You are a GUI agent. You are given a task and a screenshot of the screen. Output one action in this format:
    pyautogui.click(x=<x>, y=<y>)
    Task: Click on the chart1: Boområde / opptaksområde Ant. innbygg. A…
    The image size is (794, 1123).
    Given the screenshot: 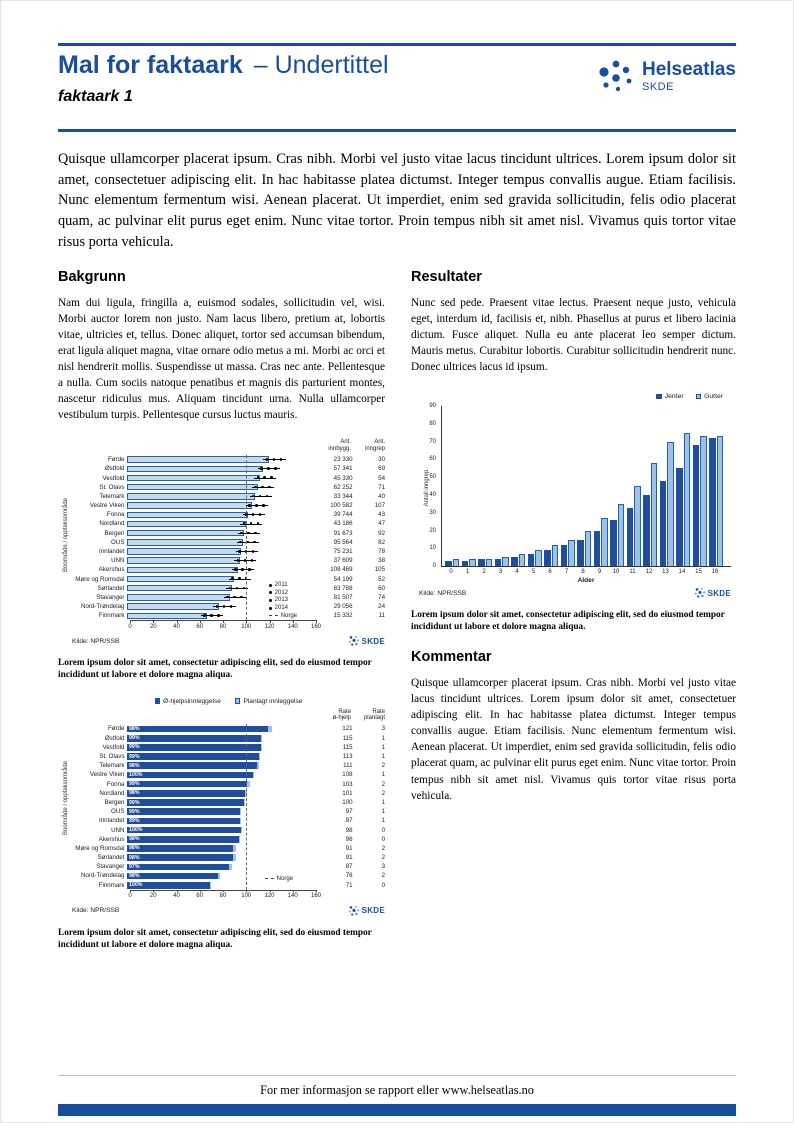 What is the action you would take?
    pyautogui.click(x=224, y=543)
    